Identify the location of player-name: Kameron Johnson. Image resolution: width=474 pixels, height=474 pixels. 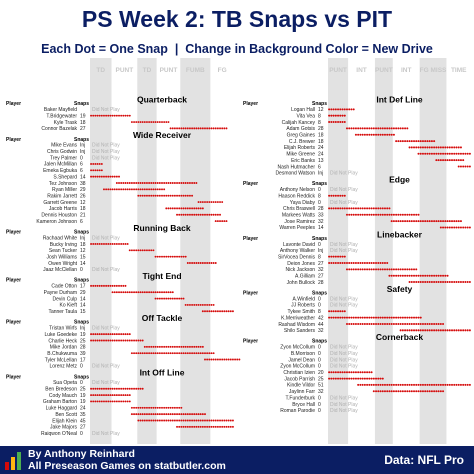
(56, 222).